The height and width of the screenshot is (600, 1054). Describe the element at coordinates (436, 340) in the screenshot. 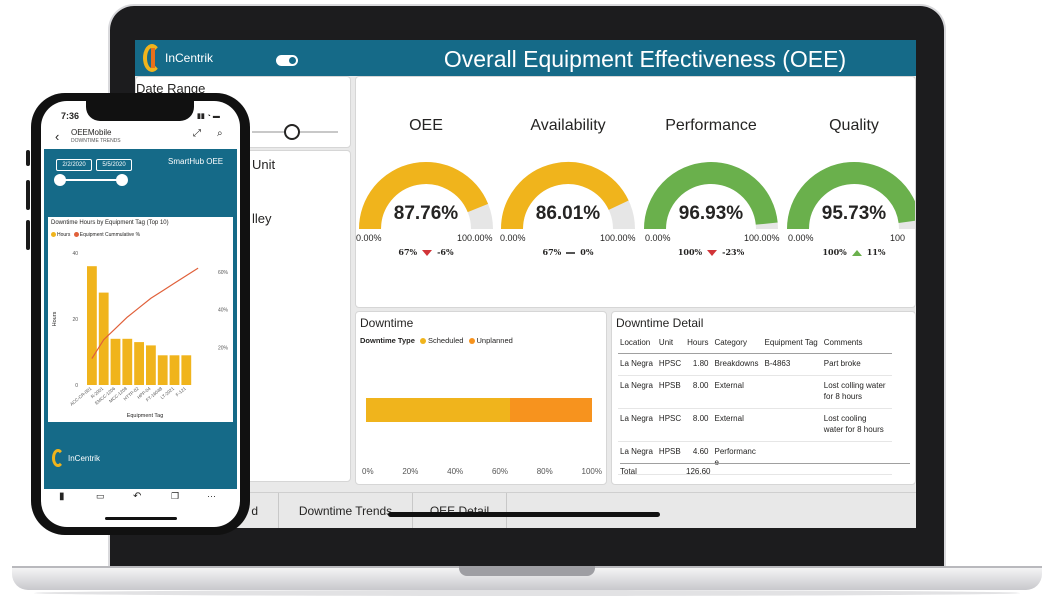

I see `downtime-legend: Downtime Type Scheduled Unplanned` at that location.